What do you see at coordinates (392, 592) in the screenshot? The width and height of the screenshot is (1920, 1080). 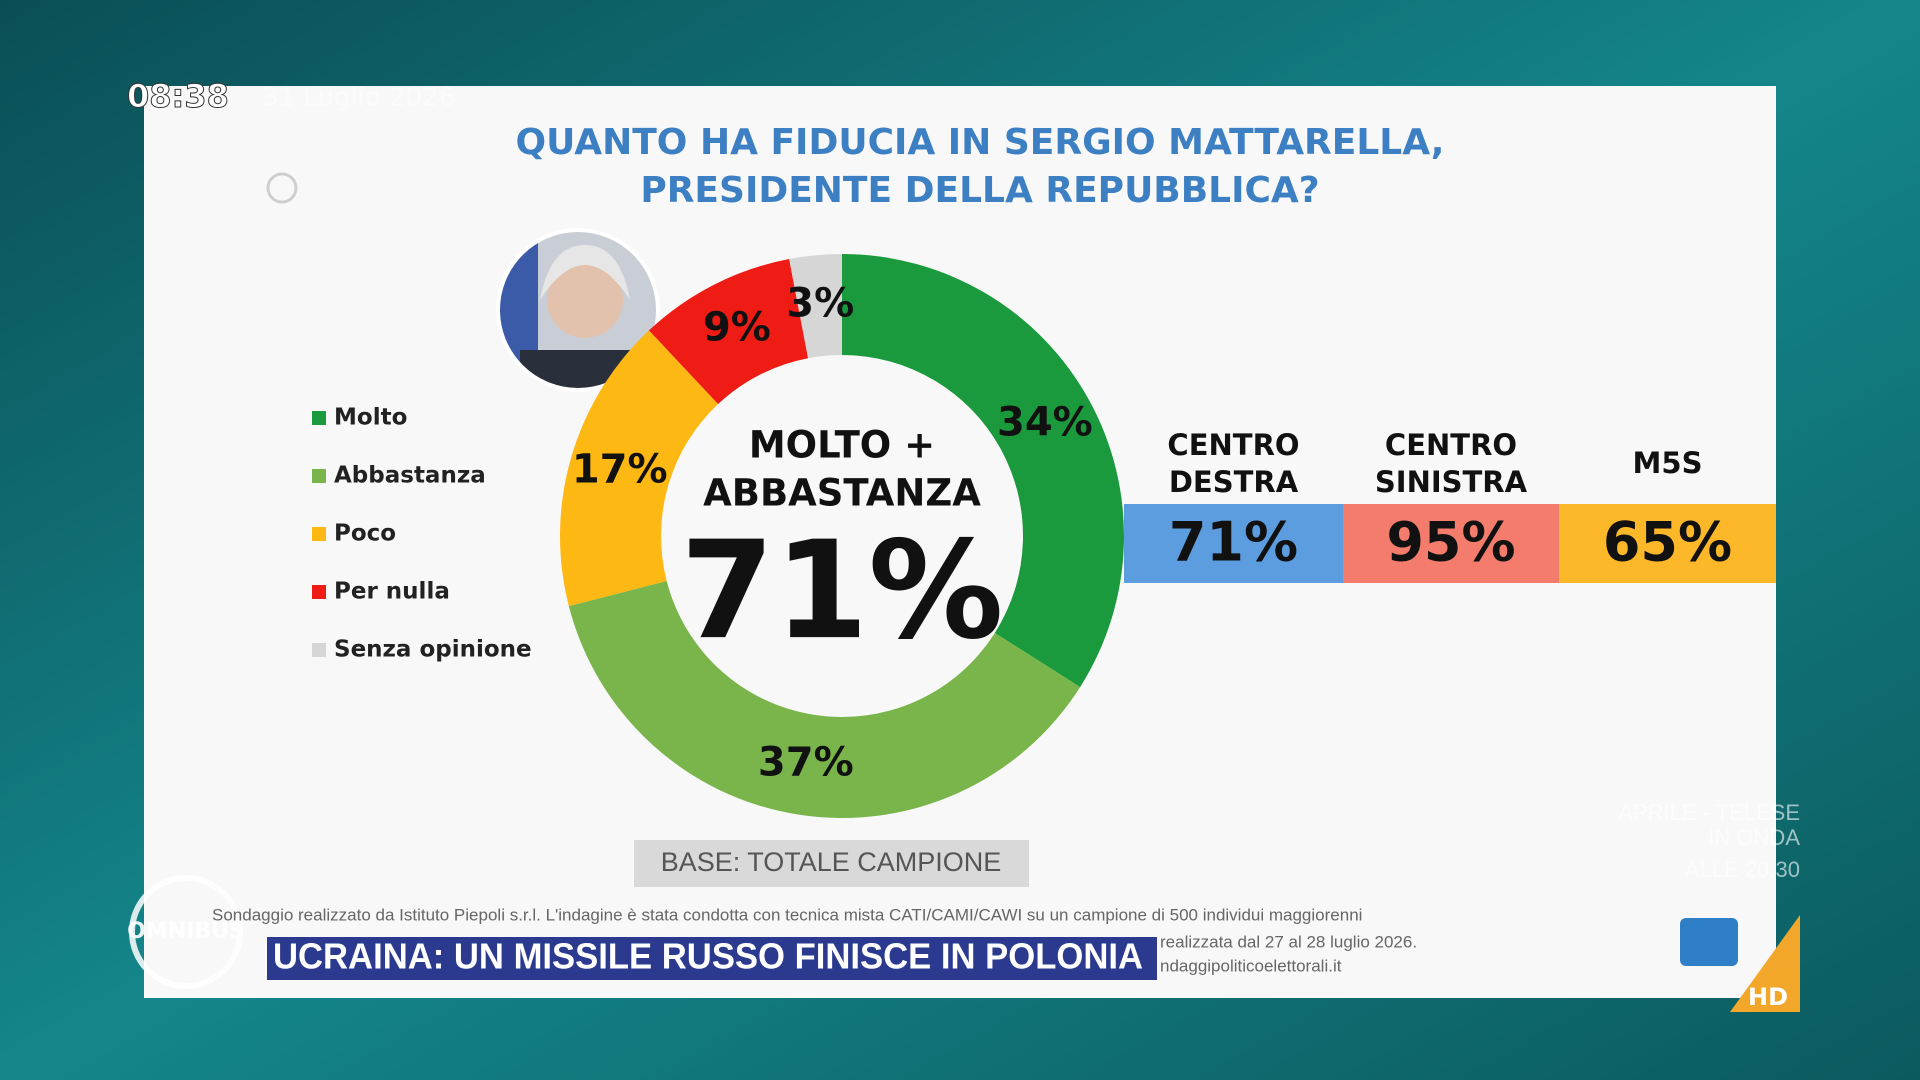 I see `legend-label: Per nulla` at bounding box center [392, 592].